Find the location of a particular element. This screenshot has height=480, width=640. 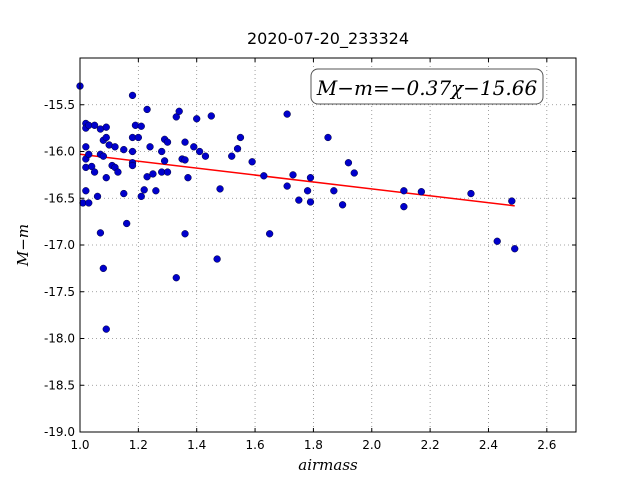

x-tick-label: 2.4 is located at coordinates (488, 445).